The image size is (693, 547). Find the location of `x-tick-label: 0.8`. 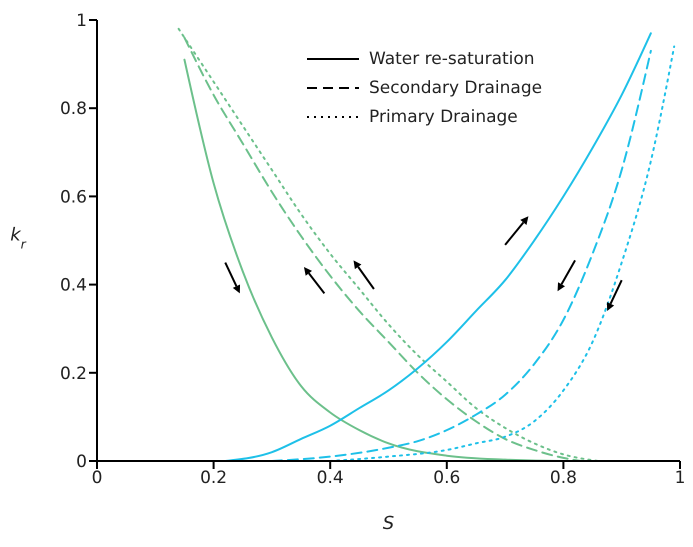

x-tick-label: 0.8 is located at coordinates (563, 478).